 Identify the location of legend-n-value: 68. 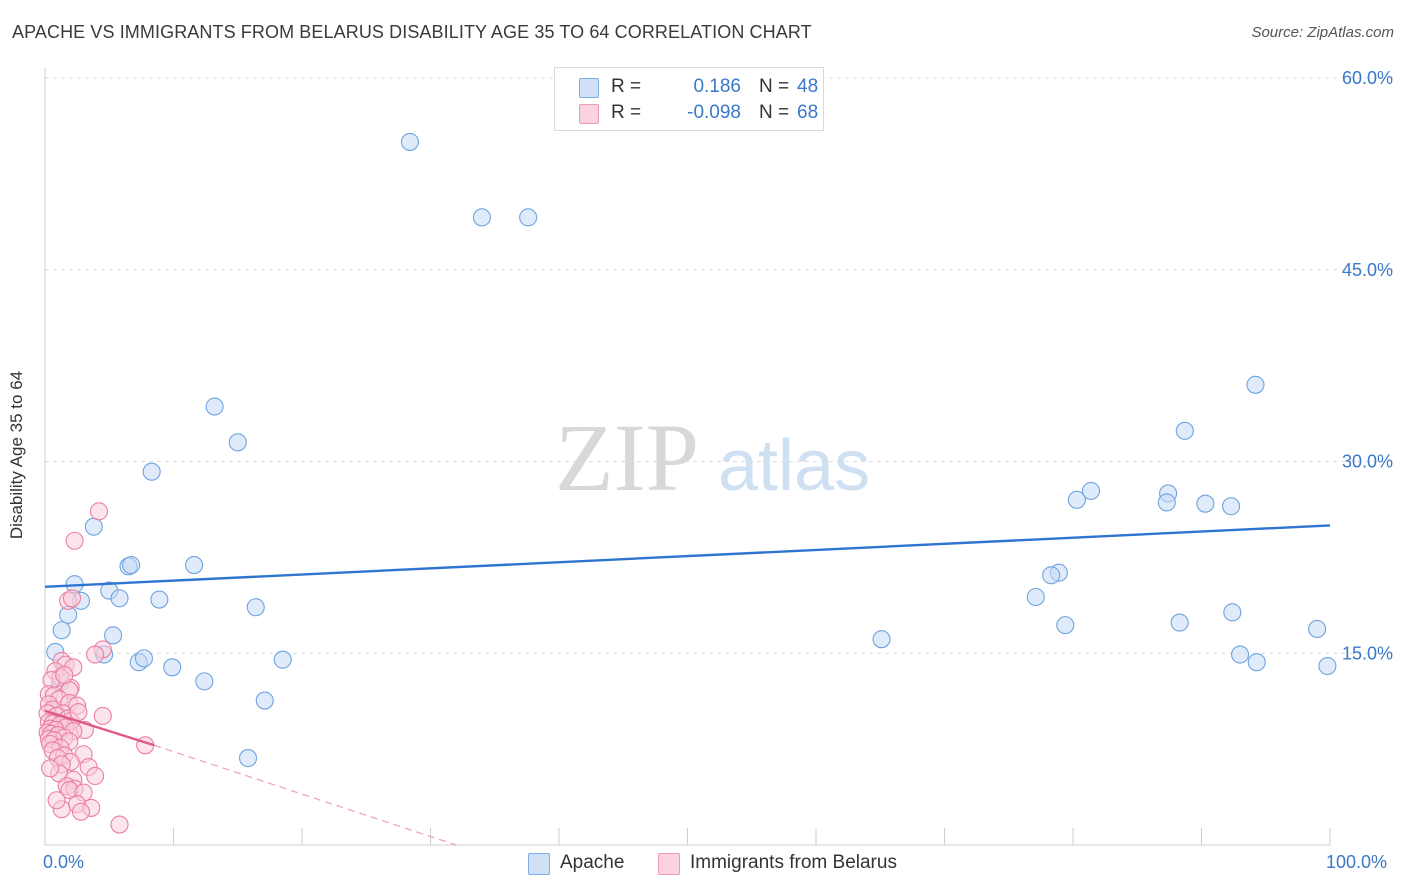
(808, 112).